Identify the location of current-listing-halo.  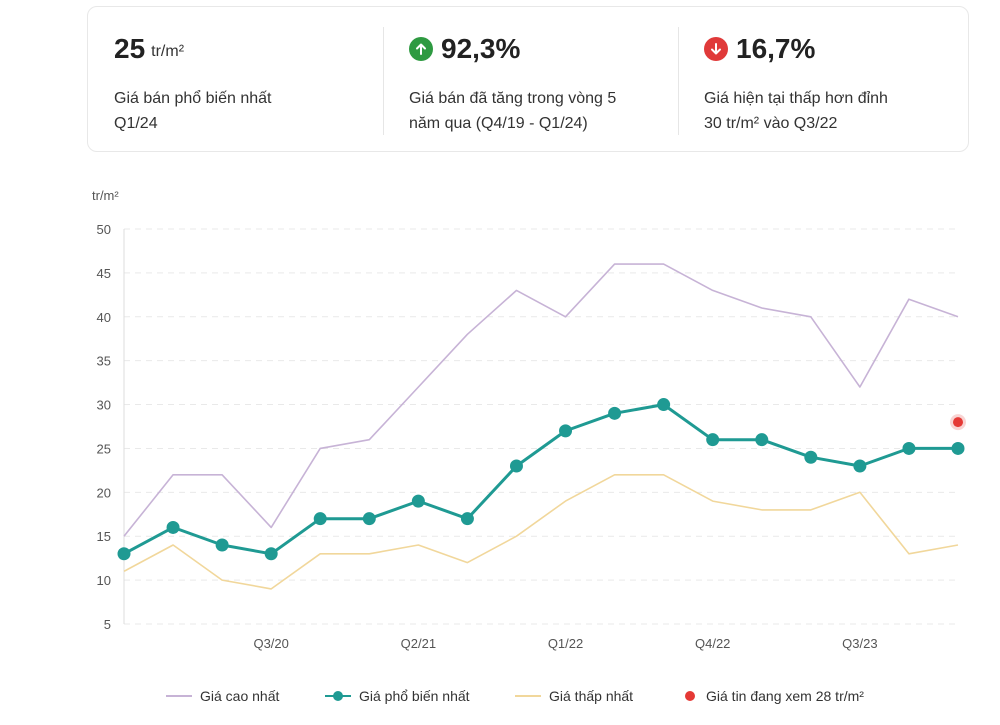
(958, 422).